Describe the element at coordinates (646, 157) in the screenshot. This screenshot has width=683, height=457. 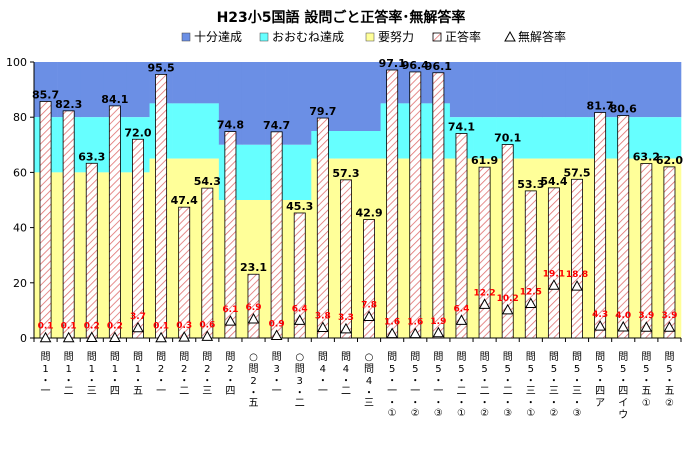
I see `correct-rate-label: 63.2` at that location.